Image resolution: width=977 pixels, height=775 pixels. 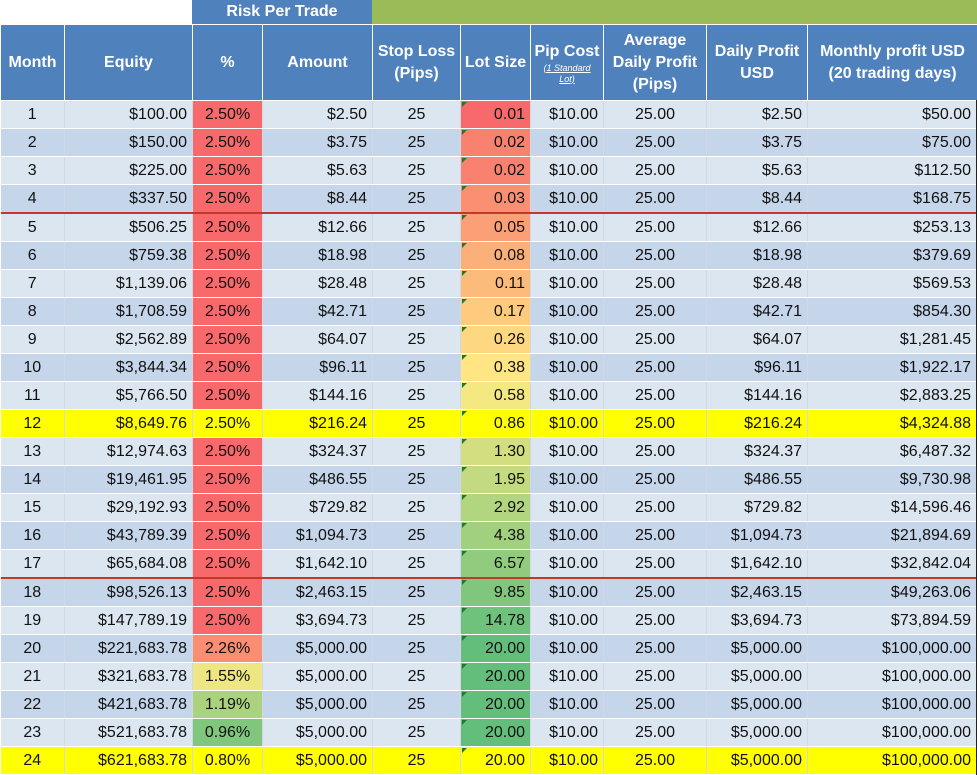 What do you see at coordinates (892, 171) in the screenshot?
I see `cell-monthly-profit: $112.50` at bounding box center [892, 171].